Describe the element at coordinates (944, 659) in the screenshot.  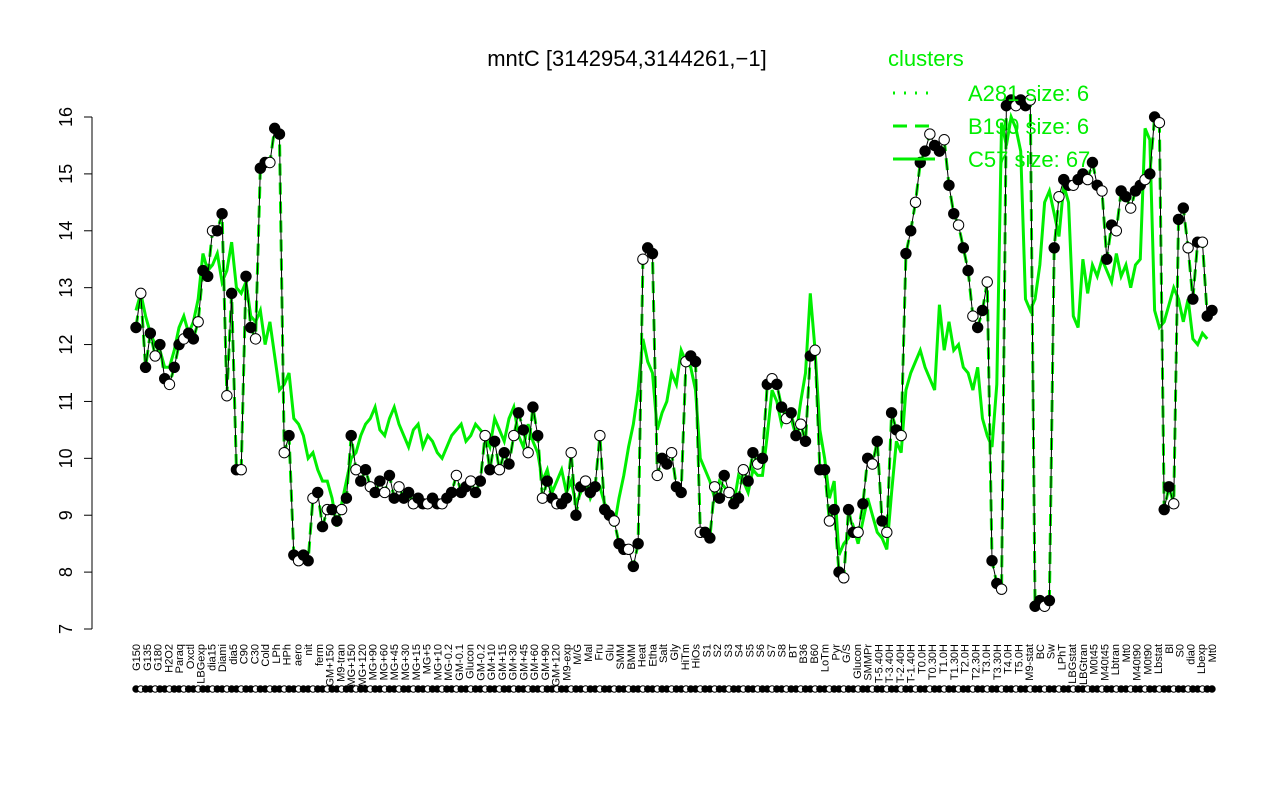
I see `x-tick-label: T1.0H` at that location.